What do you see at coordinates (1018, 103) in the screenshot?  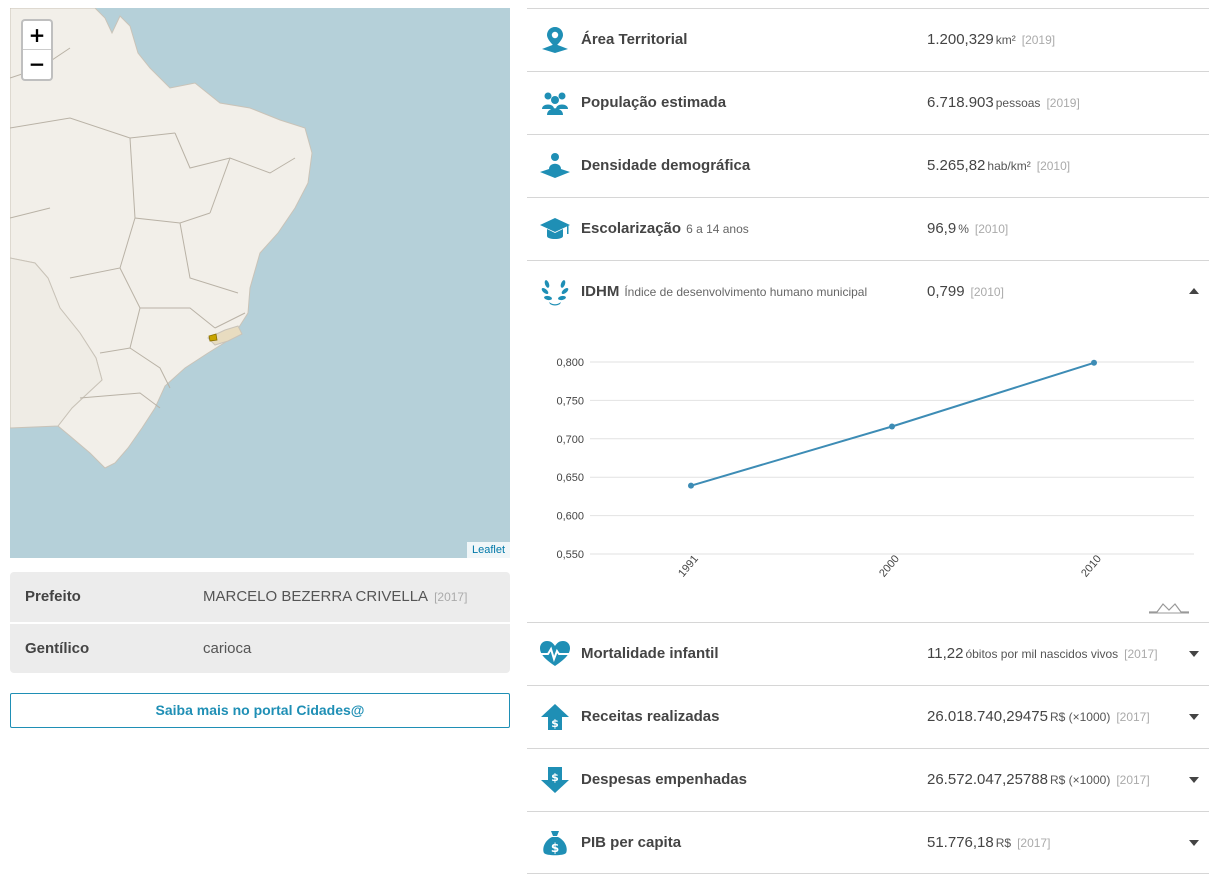 I see `indicator-unit: pessoas` at bounding box center [1018, 103].